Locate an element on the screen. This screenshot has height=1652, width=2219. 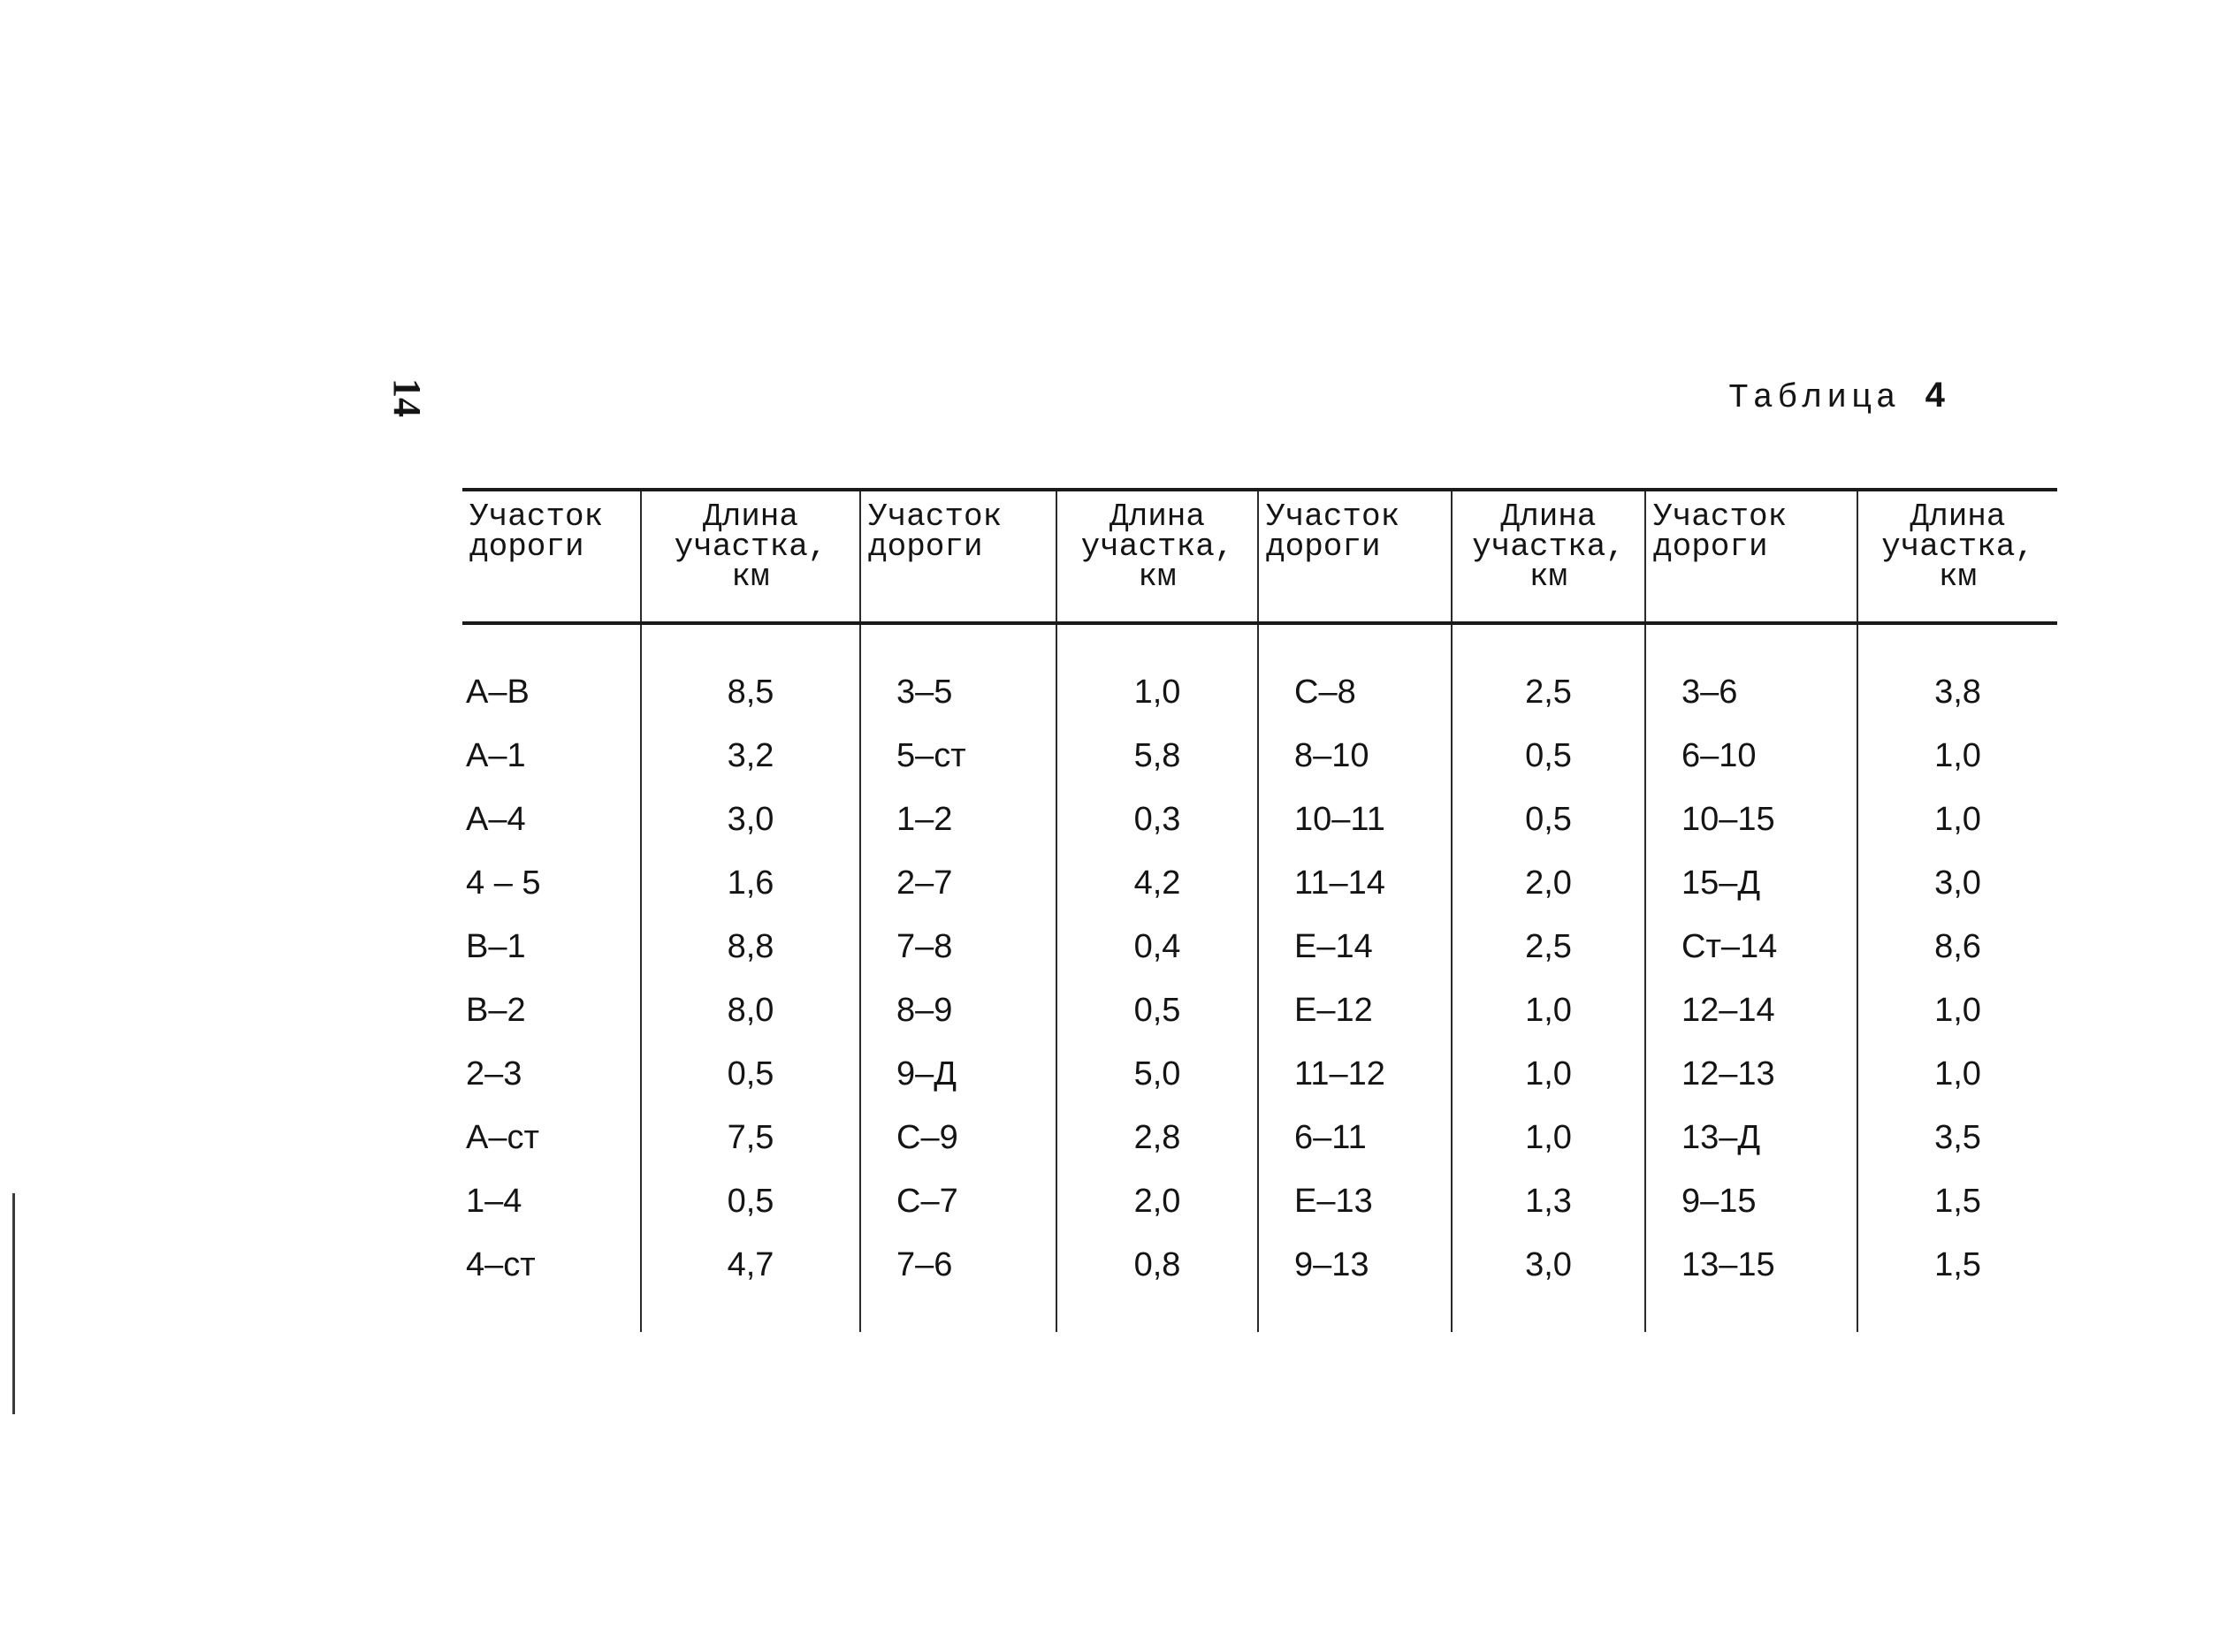
table-caption: Таблица 4 is located at coordinates (1836, 397).